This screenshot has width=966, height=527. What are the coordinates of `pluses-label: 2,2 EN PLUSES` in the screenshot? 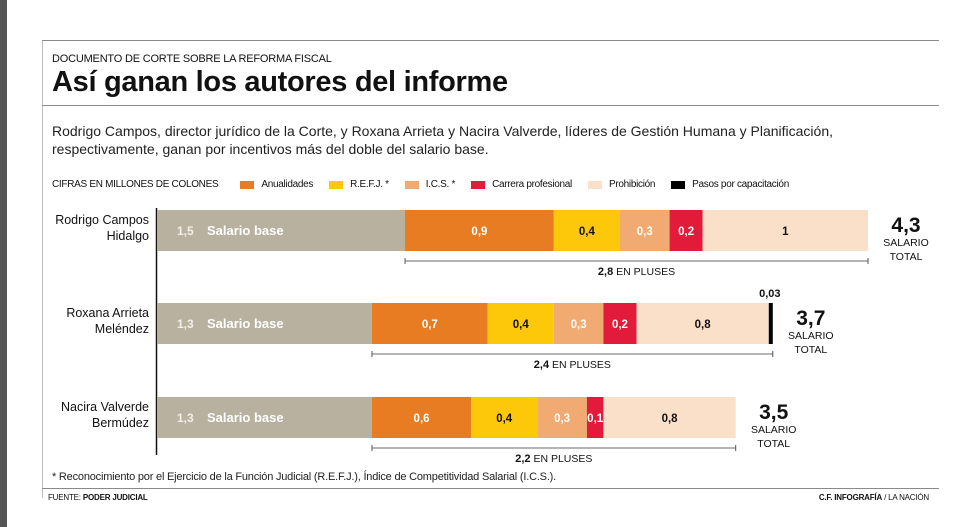 It's located at (553, 459).